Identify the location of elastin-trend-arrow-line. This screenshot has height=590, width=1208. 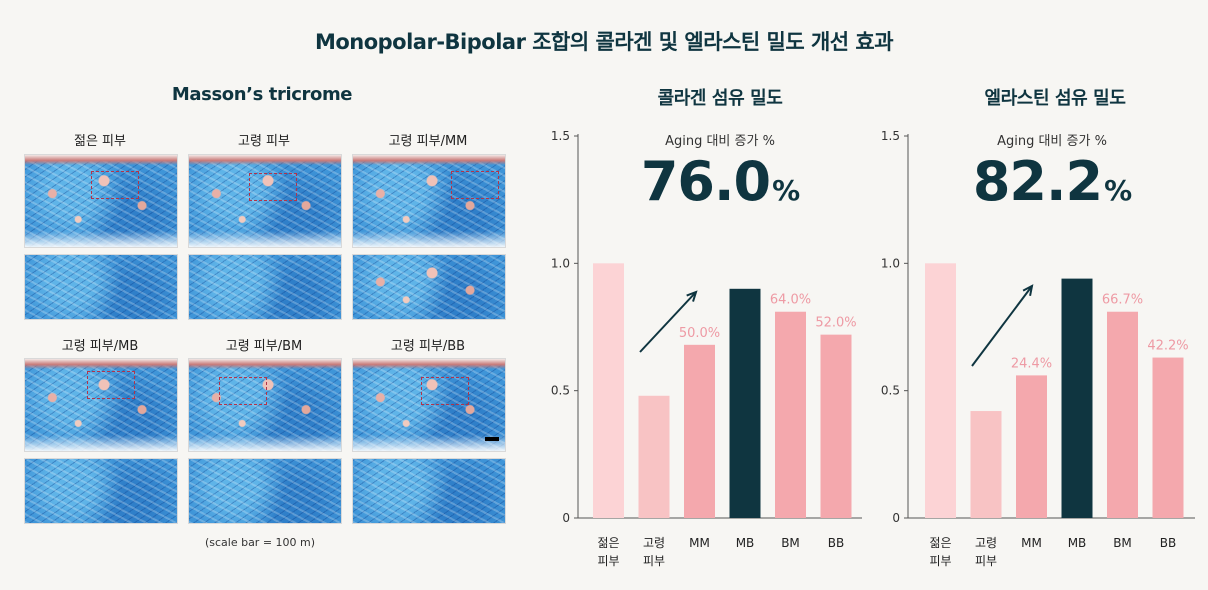
(1002, 326).